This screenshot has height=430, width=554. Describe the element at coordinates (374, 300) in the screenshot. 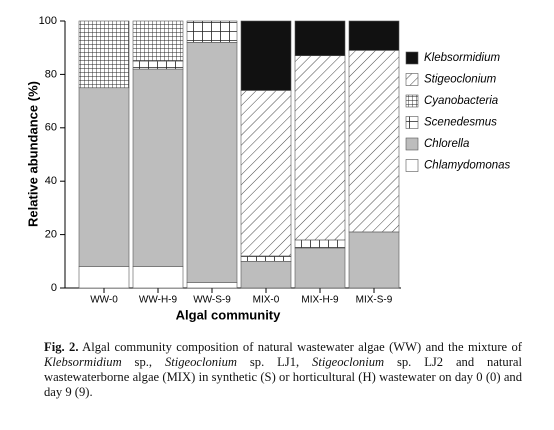

I see `x-tick-label: MIX-S-9` at that location.